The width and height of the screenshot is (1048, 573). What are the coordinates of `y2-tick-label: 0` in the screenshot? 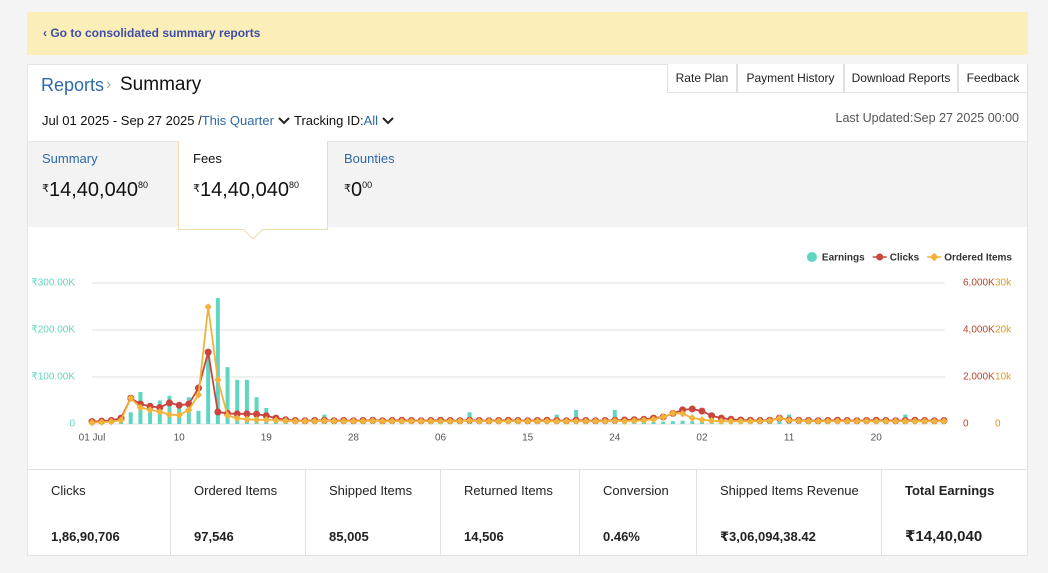 It's located at (966, 424).